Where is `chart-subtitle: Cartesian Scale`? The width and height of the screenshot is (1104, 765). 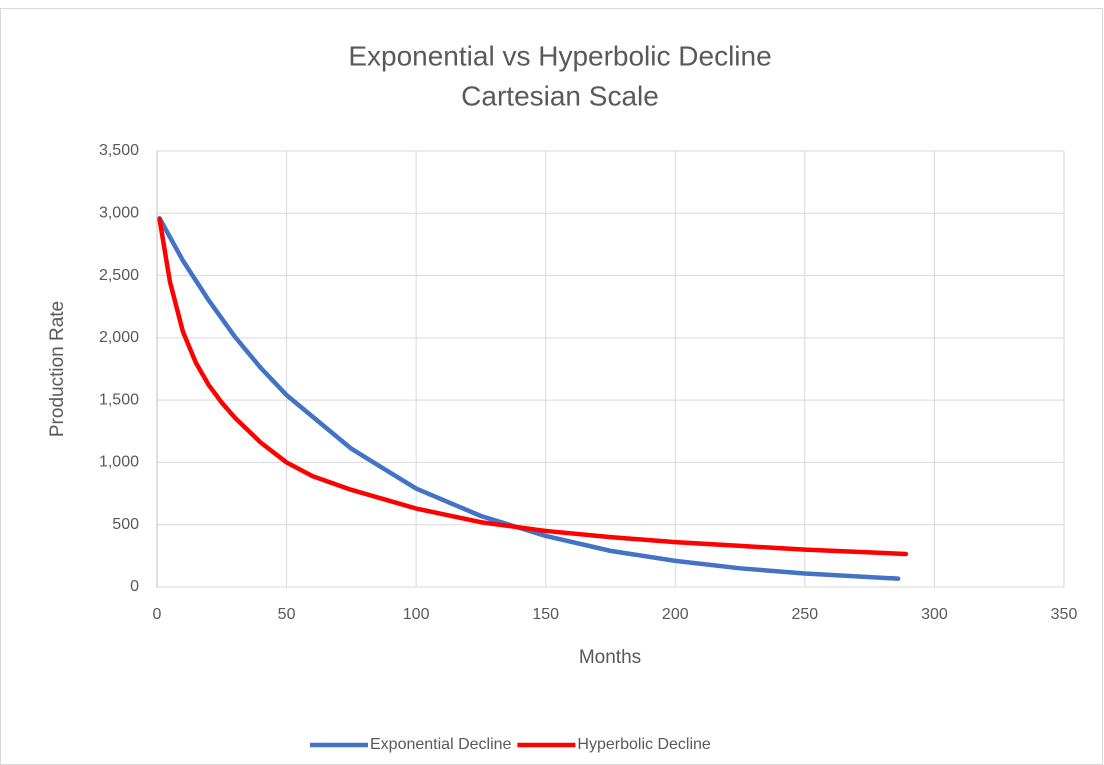
chart-subtitle: Cartesian Scale is located at coordinates (560, 95).